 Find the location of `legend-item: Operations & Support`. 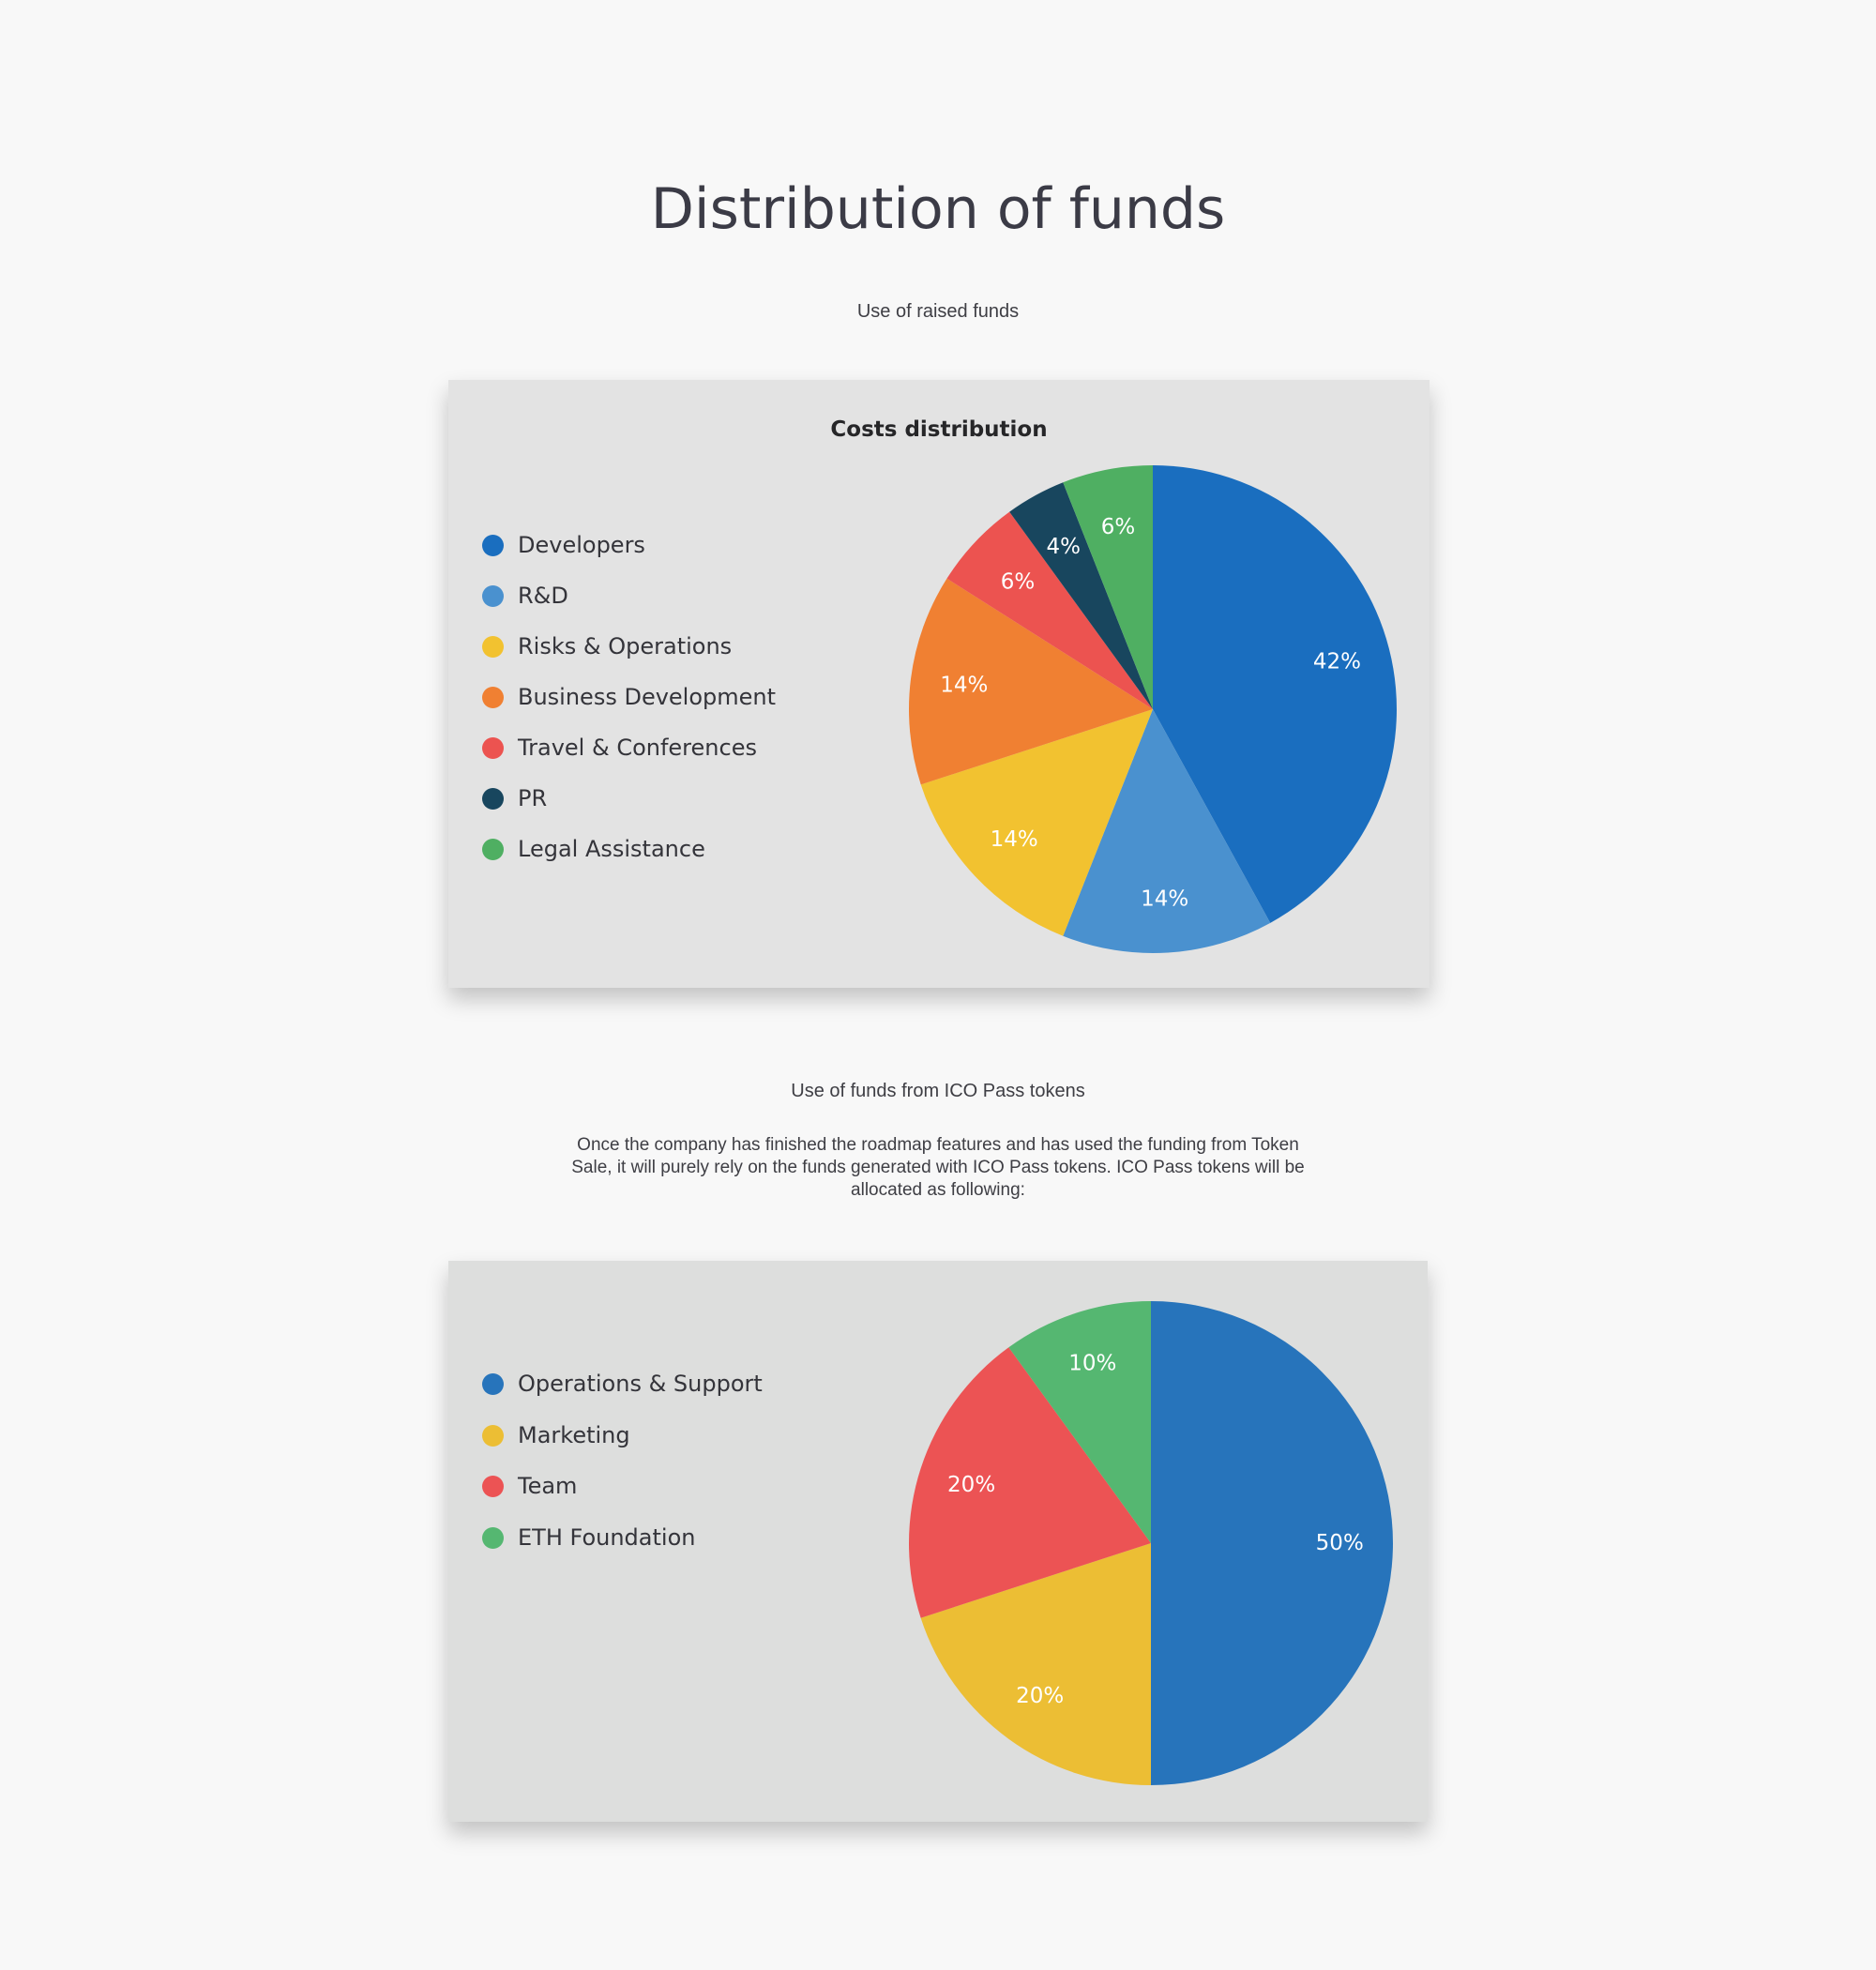

legend-item: Operations & Support is located at coordinates (622, 1384).